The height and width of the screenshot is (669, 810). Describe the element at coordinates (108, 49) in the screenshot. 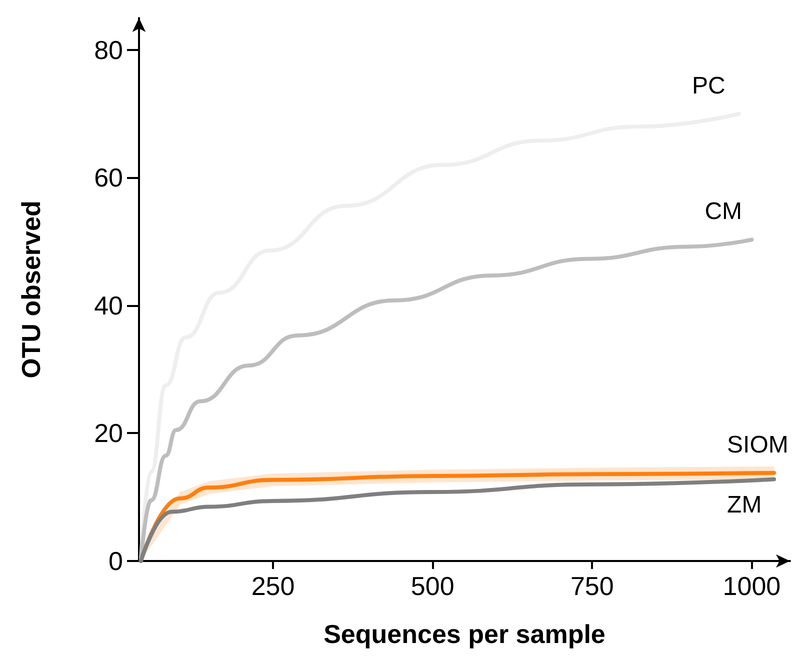

I see `y-tick-label: 80` at that location.